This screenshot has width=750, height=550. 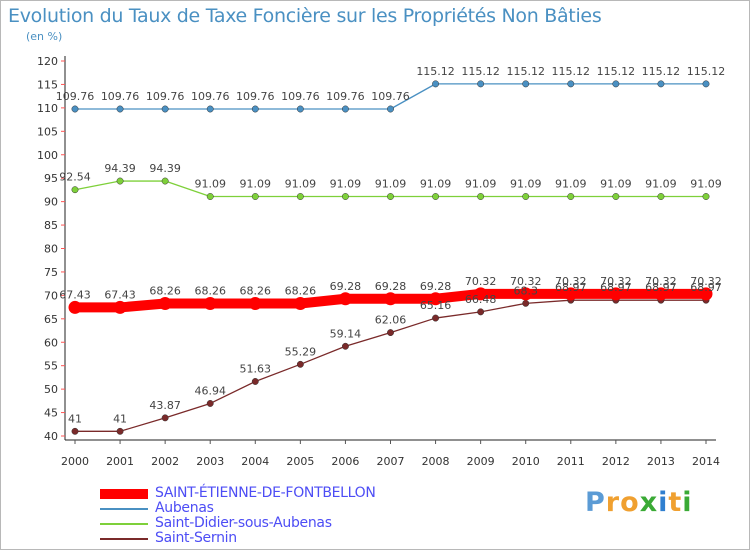 I want to click on legend-item: Aubenas, so click(x=265, y=508).